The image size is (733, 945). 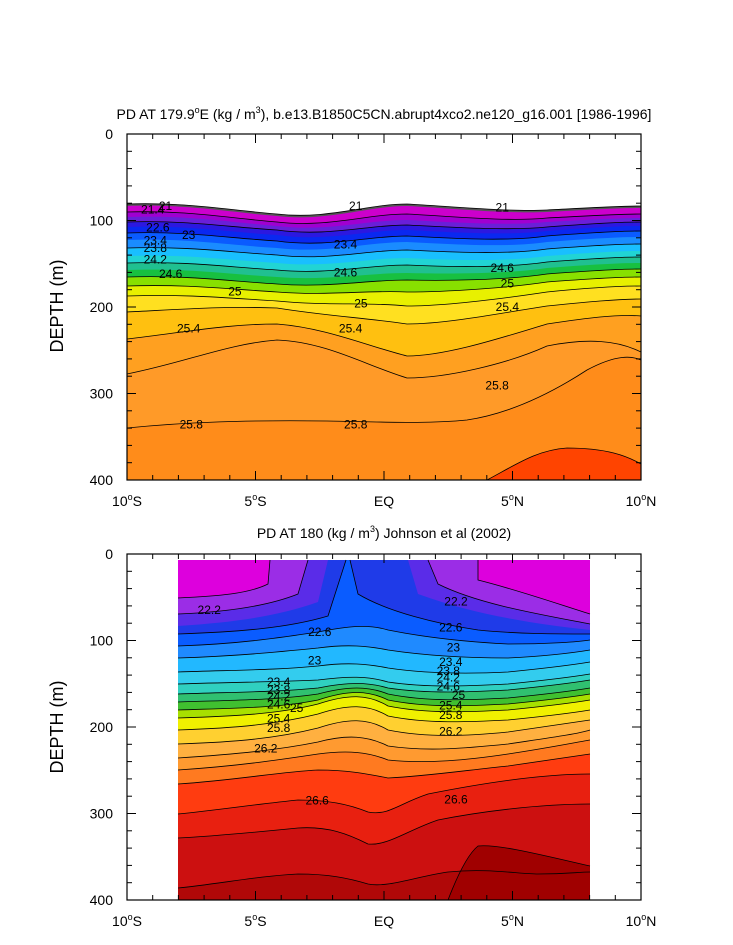 What do you see at coordinates (384, 532) in the screenshot?
I see `panel2-title: PD AT 180 (kg / m3) Johnson et al (2002)` at bounding box center [384, 532].